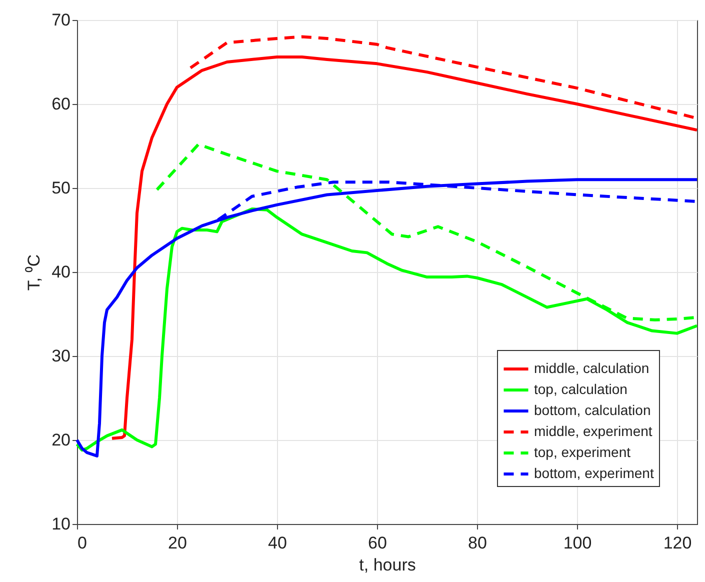 The image size is (705, 582). I want to click on y-tick-label: 30, so click(61, 356).